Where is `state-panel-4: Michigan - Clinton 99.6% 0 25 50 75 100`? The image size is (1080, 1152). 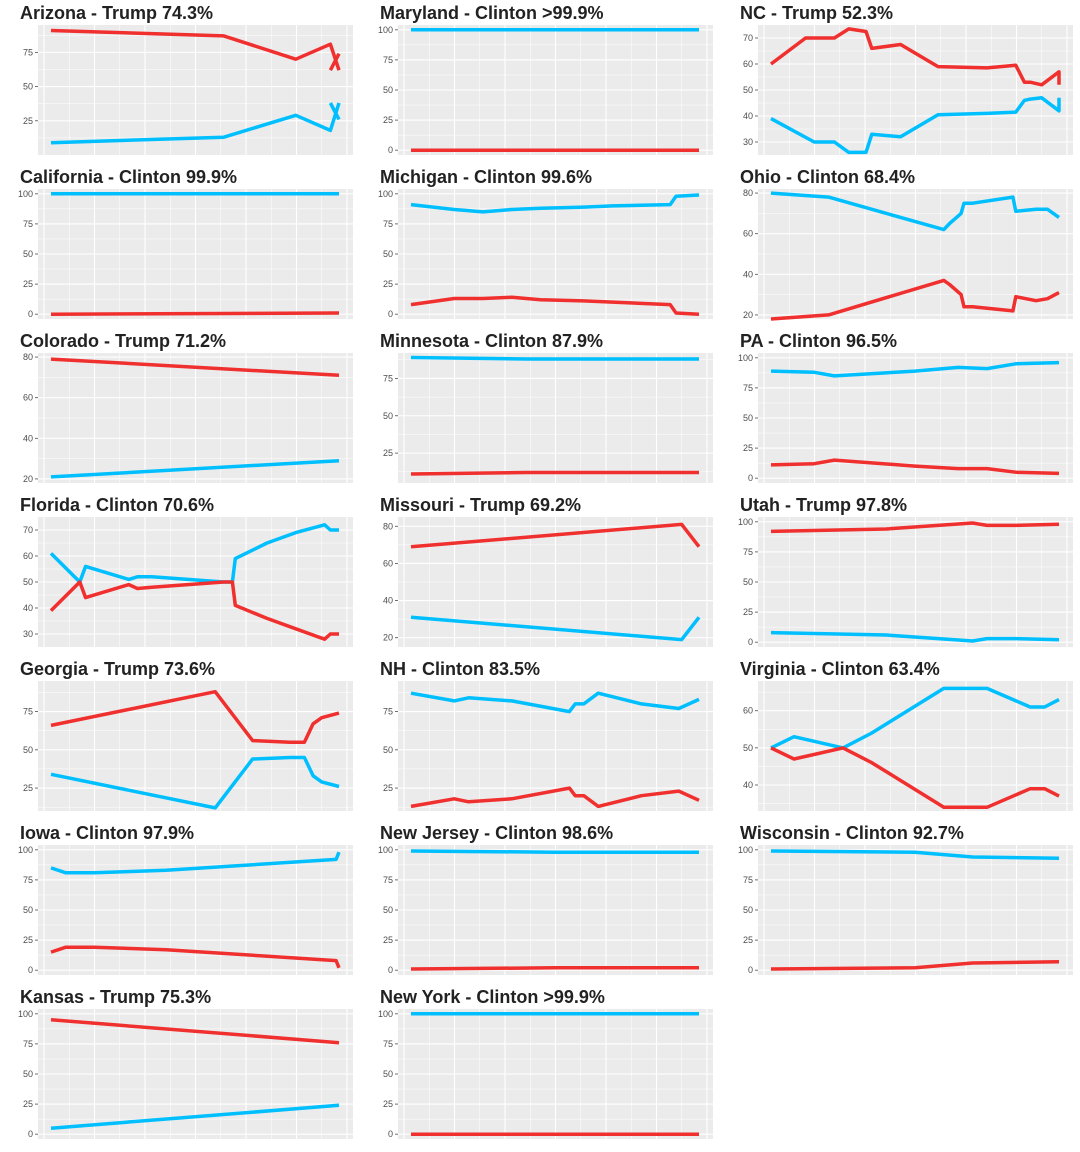 state-panel-4: Michigan - Clinton 99.6% 0 25 50 75 100 is located at coordinates (545, 243).